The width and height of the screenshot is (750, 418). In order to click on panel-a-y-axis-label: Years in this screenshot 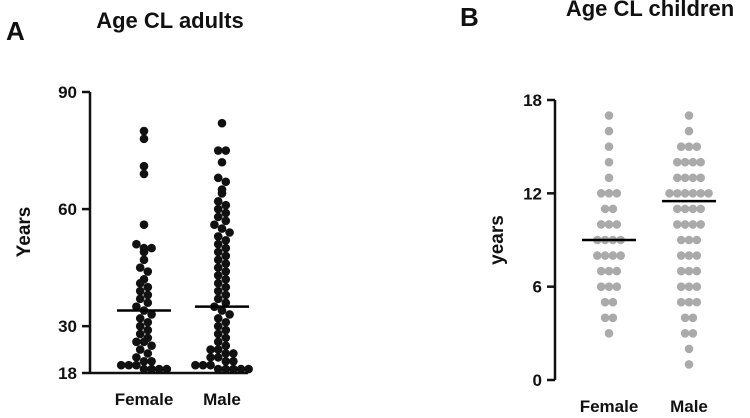, I will do `click(24, 232)`.